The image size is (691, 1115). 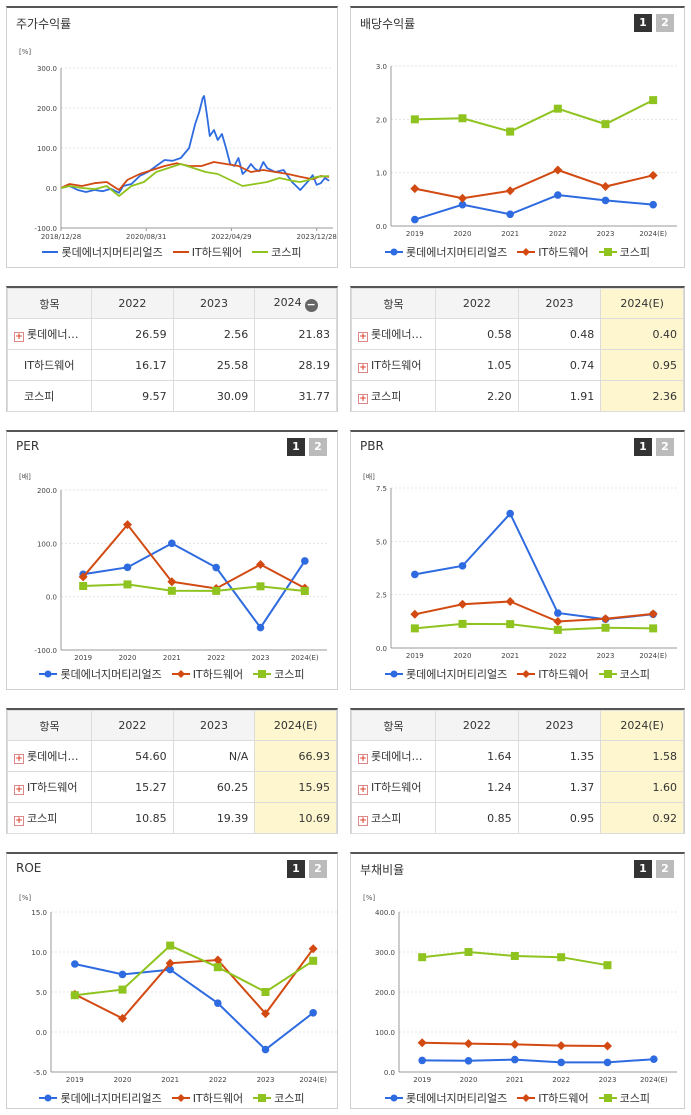 What do you see at coordinates (477, 787) in the screenshot?
I see `cell: 1.24` at bounding box center [477, 787].